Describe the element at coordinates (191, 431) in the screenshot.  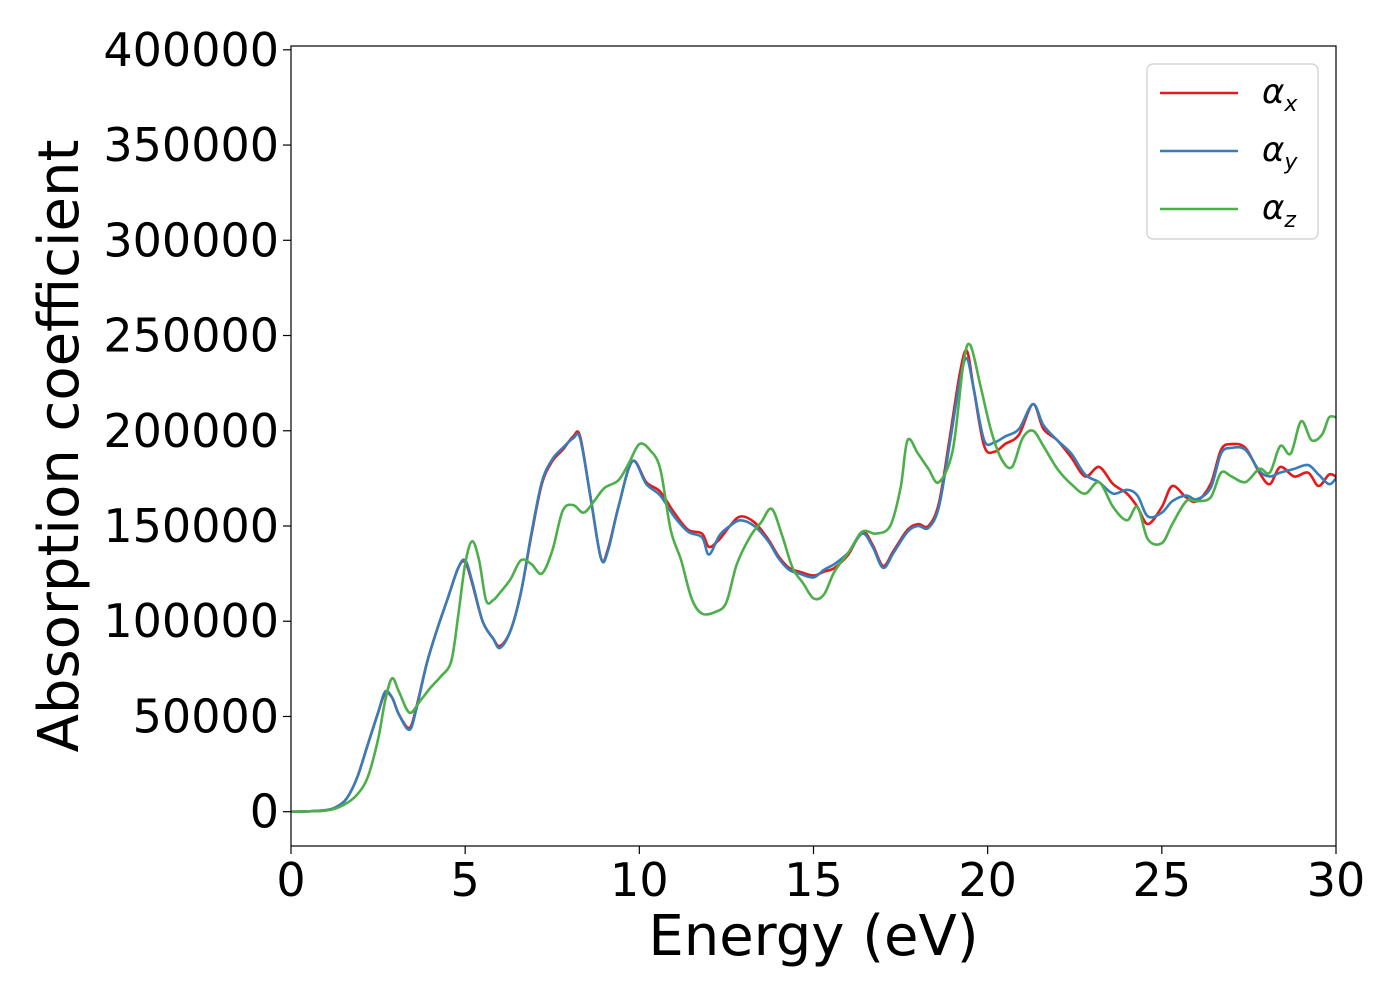
I see `y-tick-label: 200000` at that location.